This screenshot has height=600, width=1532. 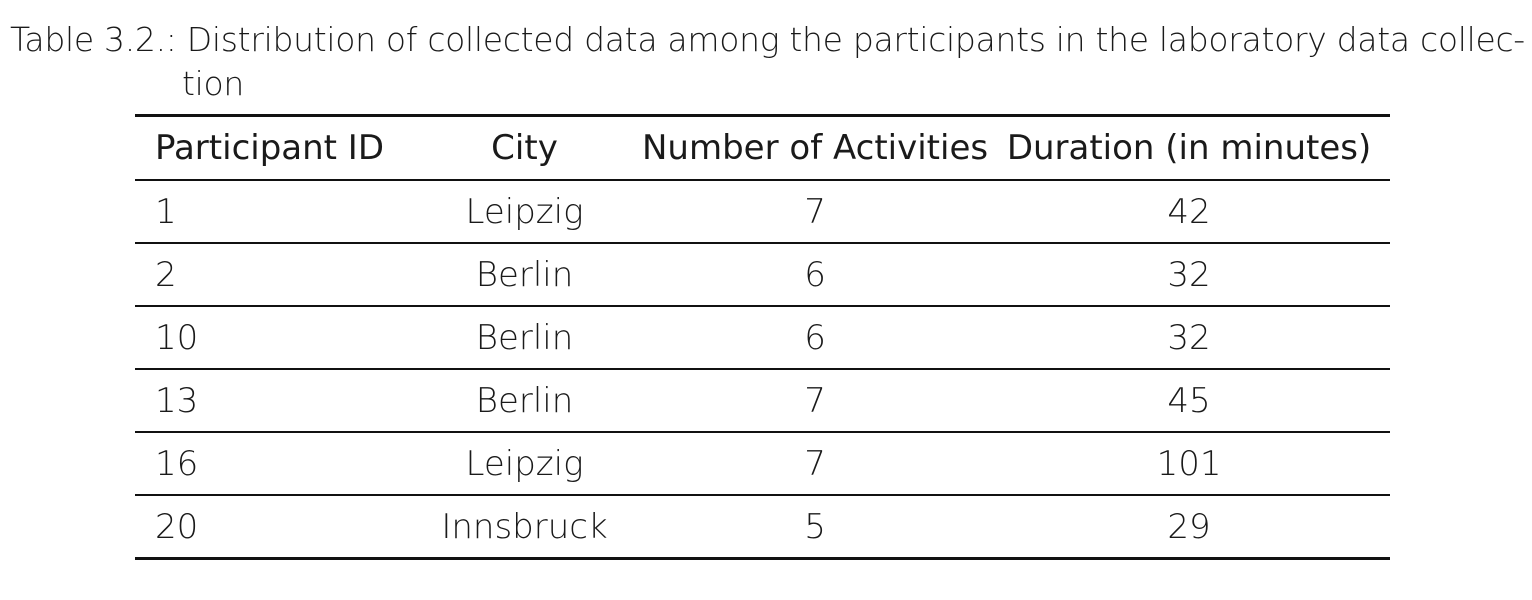 What do you see at coordinates (1189, 212) in the screenshot?
I see `cell-duration: 42` at bounding box center [1189, 212].